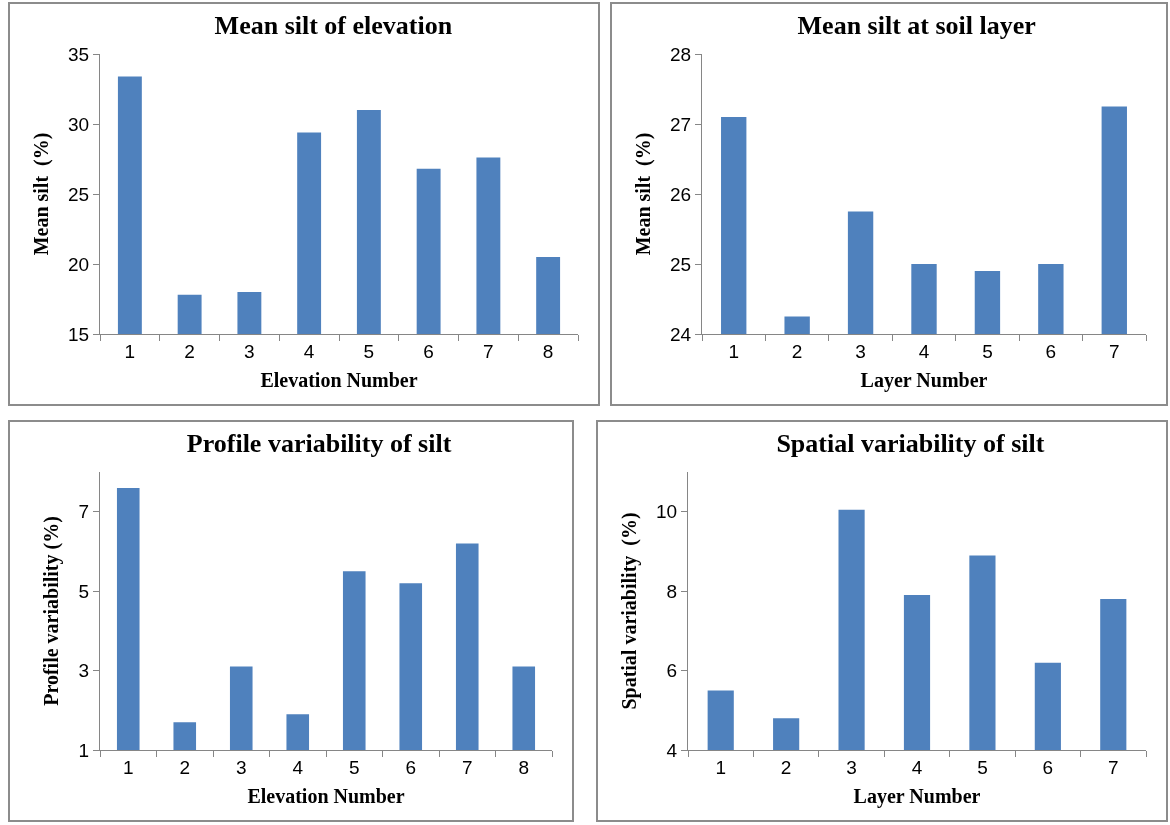 The image size is (1170, 825). Describe the element at coordinates (667, 512) in the screenshot. I see `y-tick-label: 10` at that location.